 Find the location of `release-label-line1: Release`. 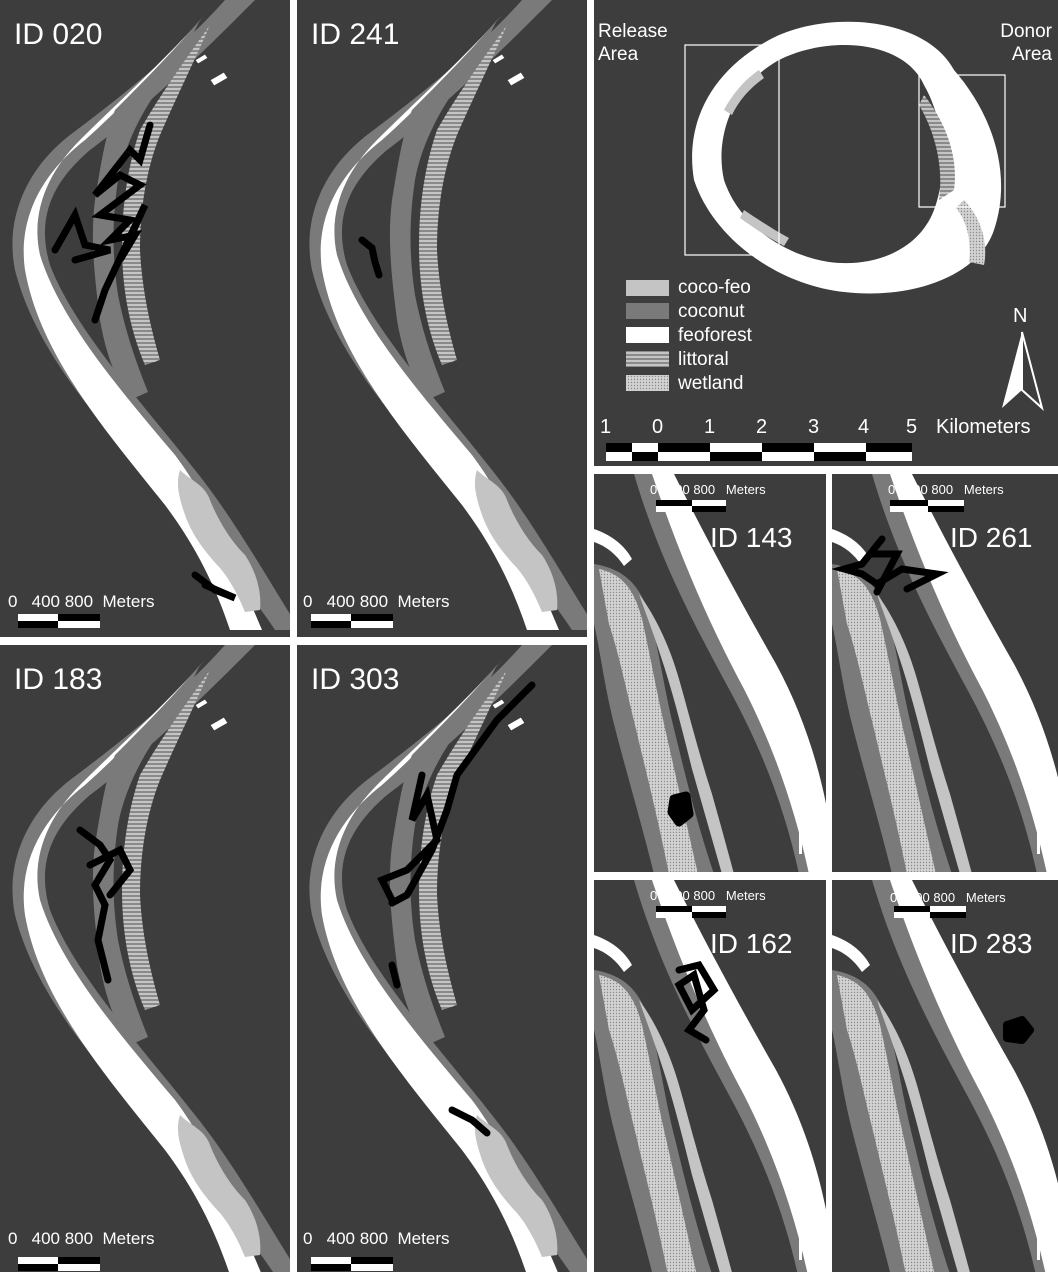

release-label-line1: Release is located at coordinates (633, 31).